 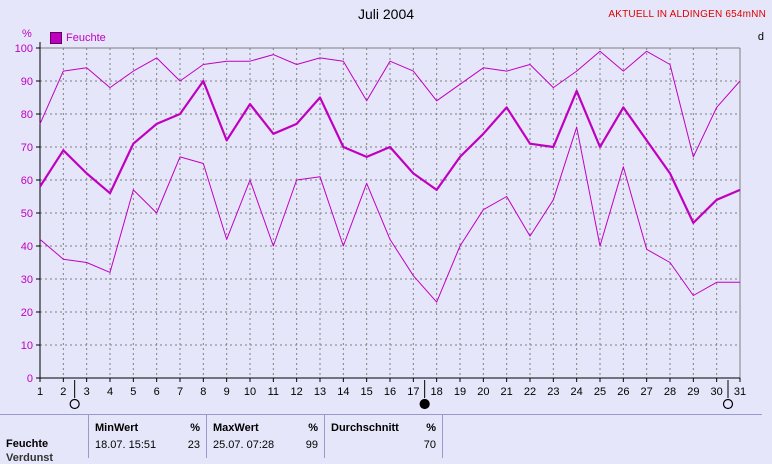 What do you see at coordinates (244, 445) in the screenshot?
I see `max-datetime: 25.07. 07:28` at bounding box center [244, 445].